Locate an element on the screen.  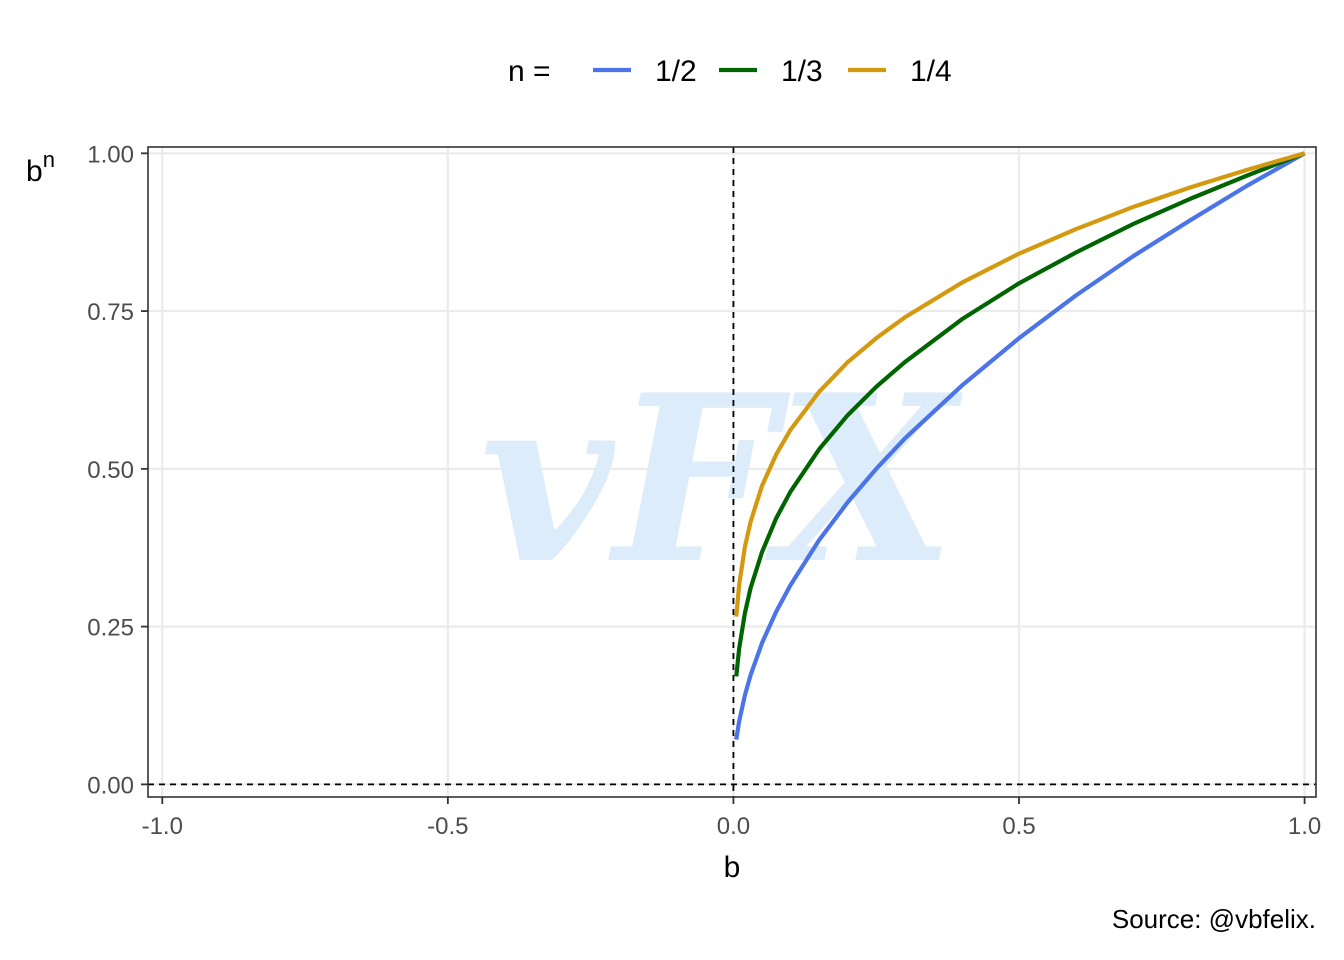
legend-label-1: 1/2 is located at coordinates (676, 71).